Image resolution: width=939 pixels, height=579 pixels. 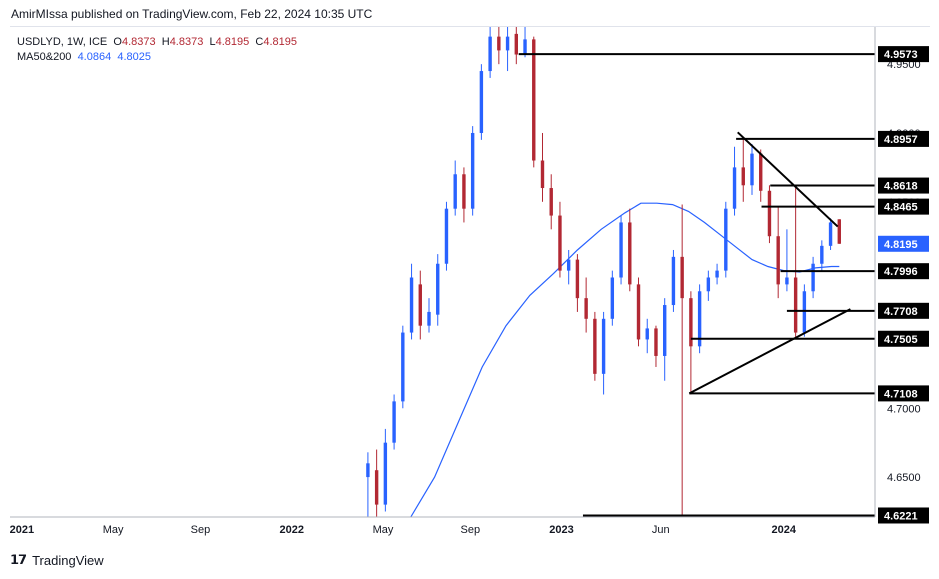 What do you see at coordinates (22, 530) in the screenshot?
I see `x-tick-label: 2021` at bounding box center [22, 530].